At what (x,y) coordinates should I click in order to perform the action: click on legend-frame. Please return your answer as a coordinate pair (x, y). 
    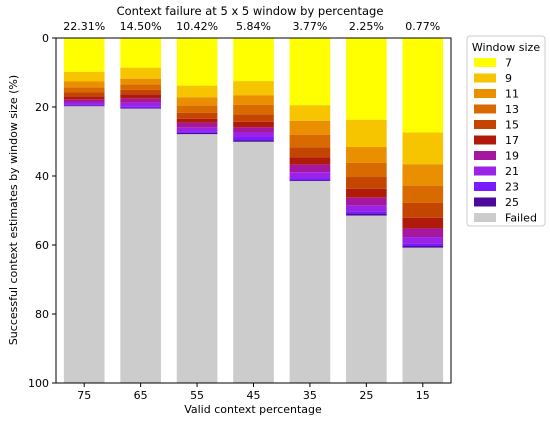
    Looking at the image, I should click on (506, 131).